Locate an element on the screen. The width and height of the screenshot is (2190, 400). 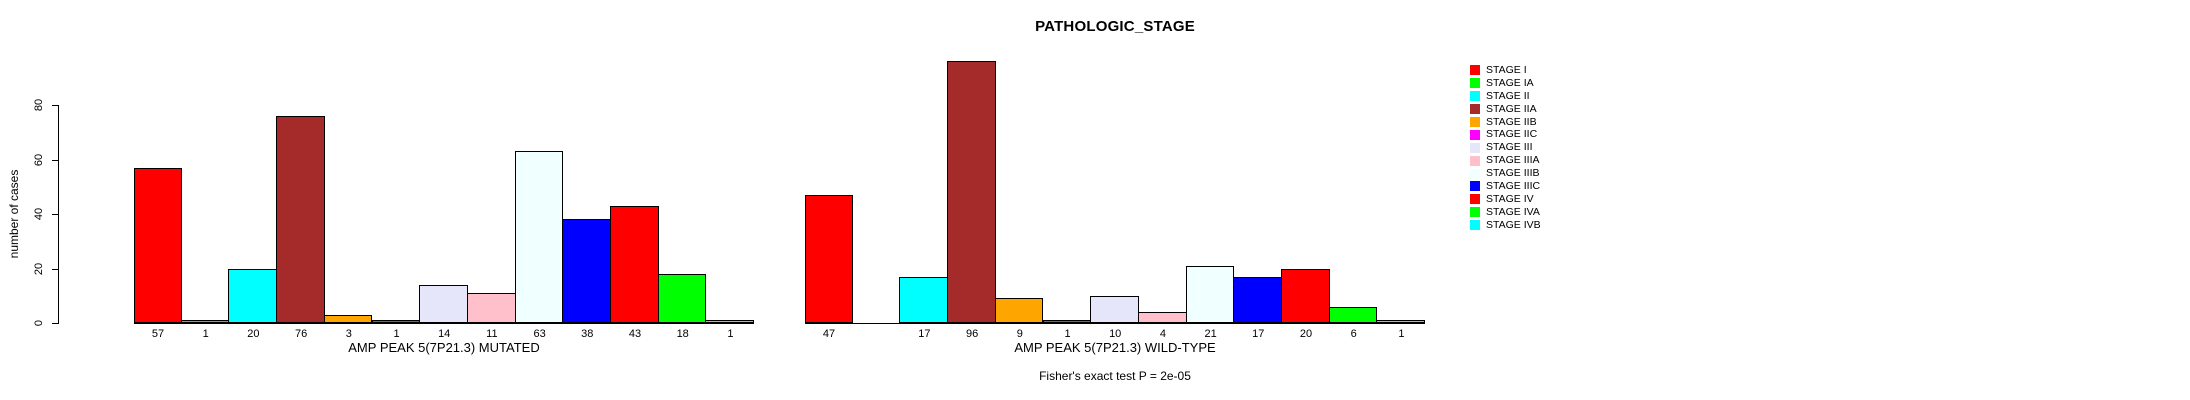
bar-count-label: 4 is located at coordinates (1162, 334).